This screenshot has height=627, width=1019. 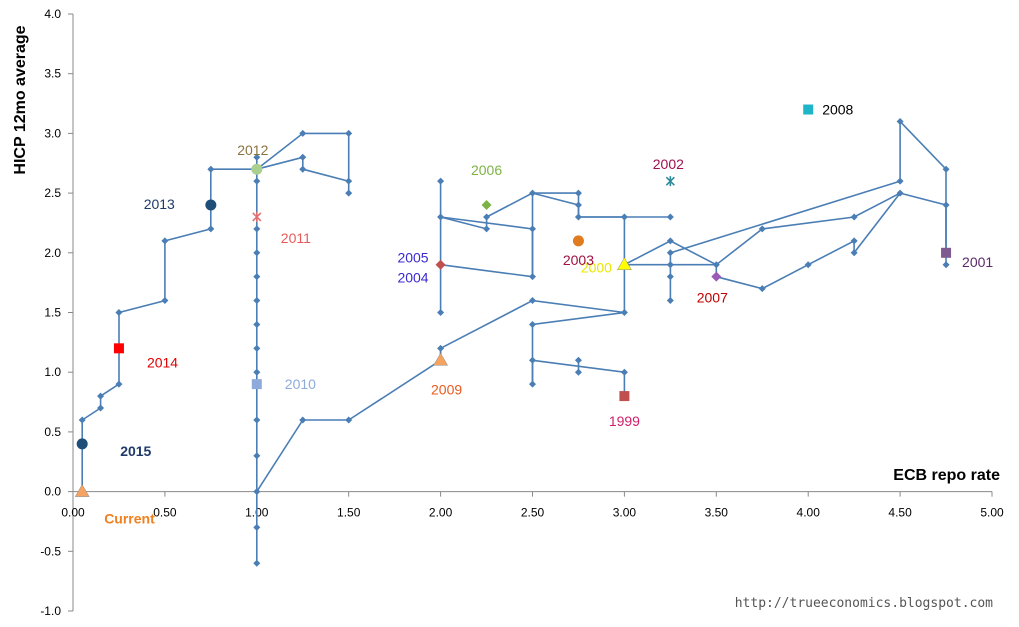 What do you see at coordinates (668, 164) in the screenshot?
I see `year-label-2002: 2002` at bounding box center [668, 164].